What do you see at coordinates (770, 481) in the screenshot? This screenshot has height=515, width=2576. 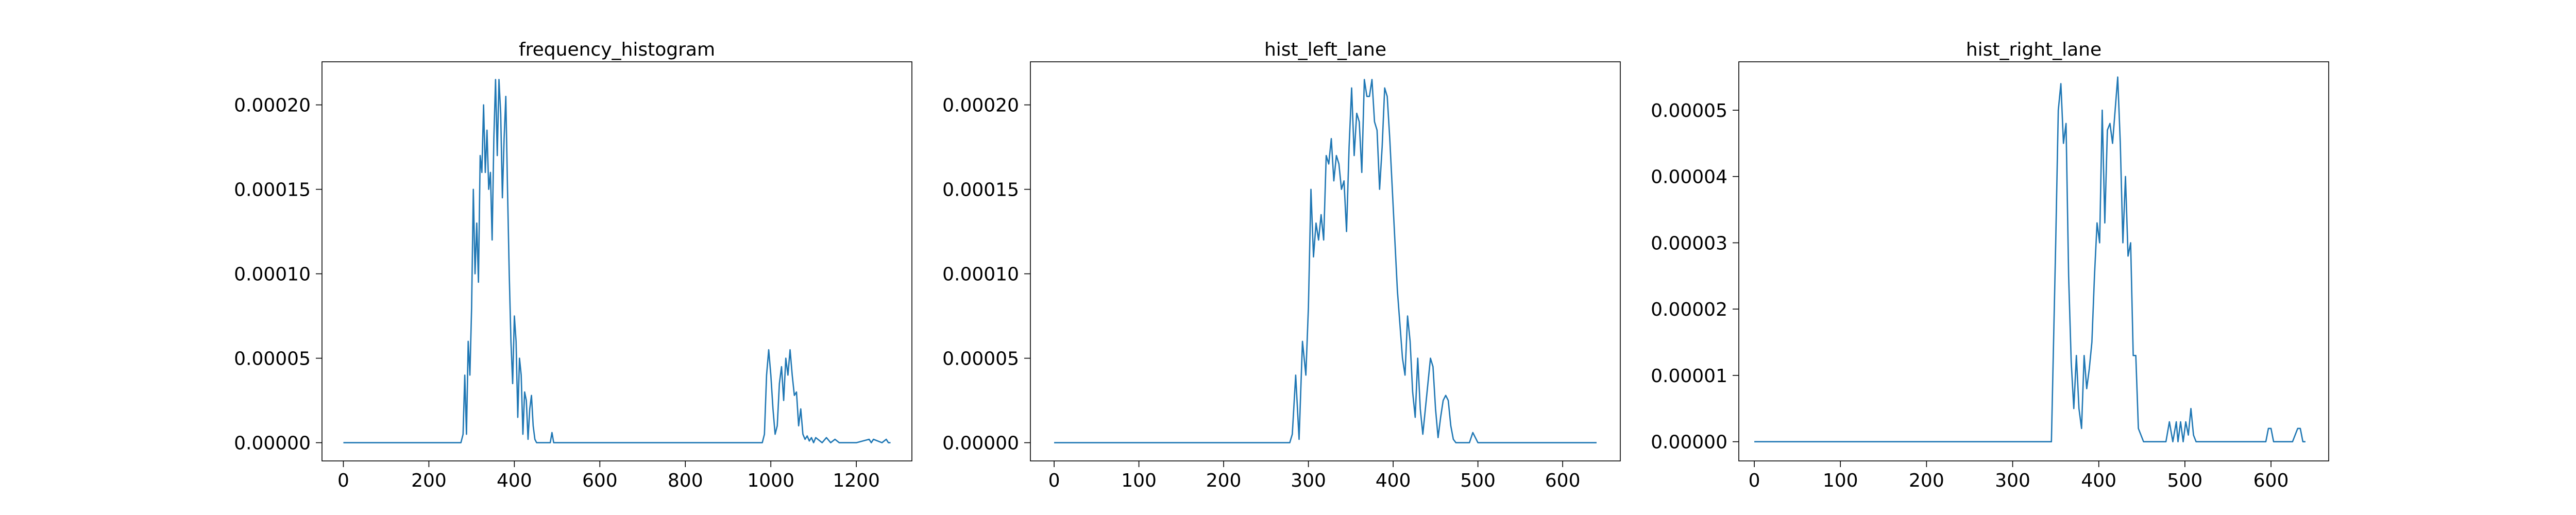 I see `x-tick-label: 1000` at bounding box center [770, 481].